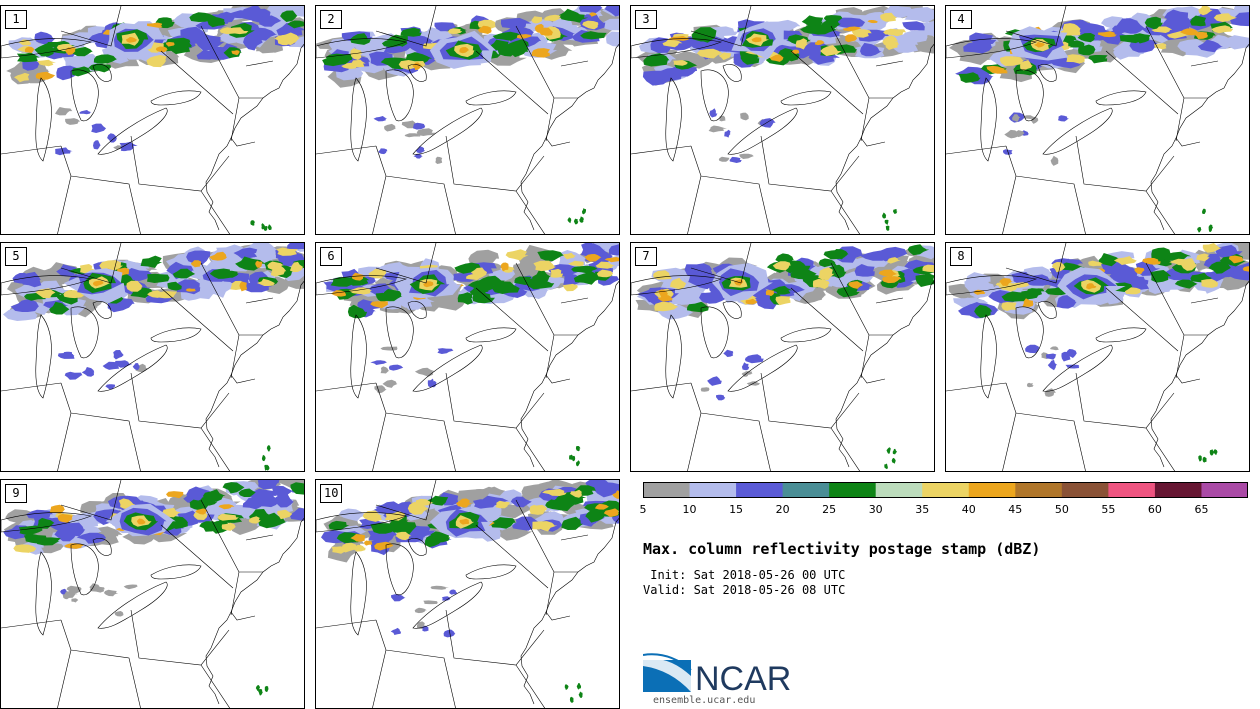 This screenshot has width=1260, height=709. I want to click on ensemble-url: ensemble.ucar.edu, so click(704, 700).